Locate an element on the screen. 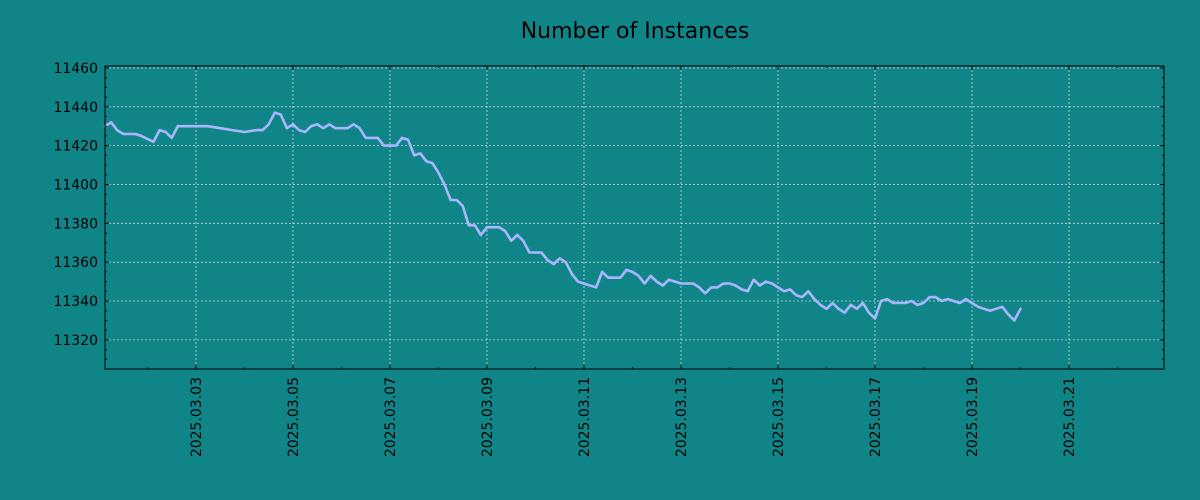 The height and width of the screenshot is (500, 1200). y-tick-label: 11420 is located at coordinates (75, 147).